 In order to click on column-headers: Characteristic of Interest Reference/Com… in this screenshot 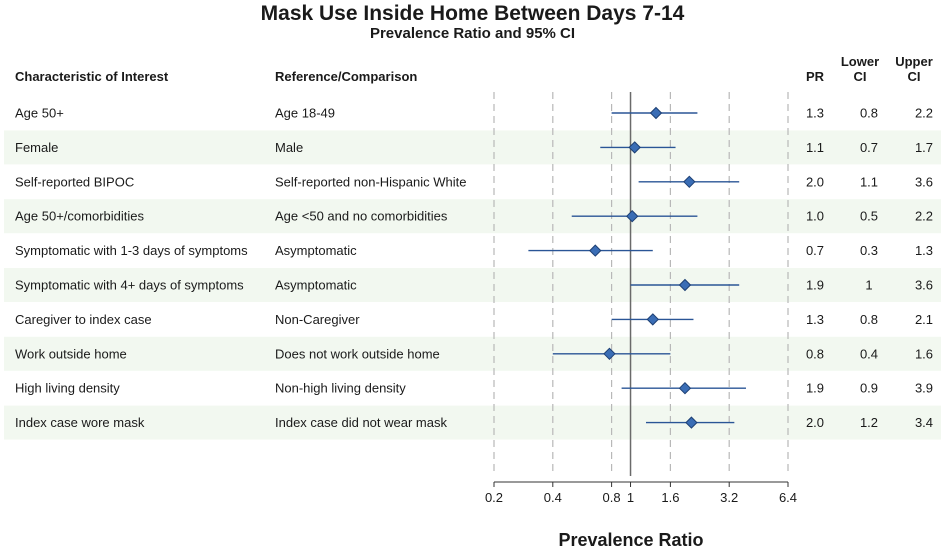, I will do `click(474, 69)`.